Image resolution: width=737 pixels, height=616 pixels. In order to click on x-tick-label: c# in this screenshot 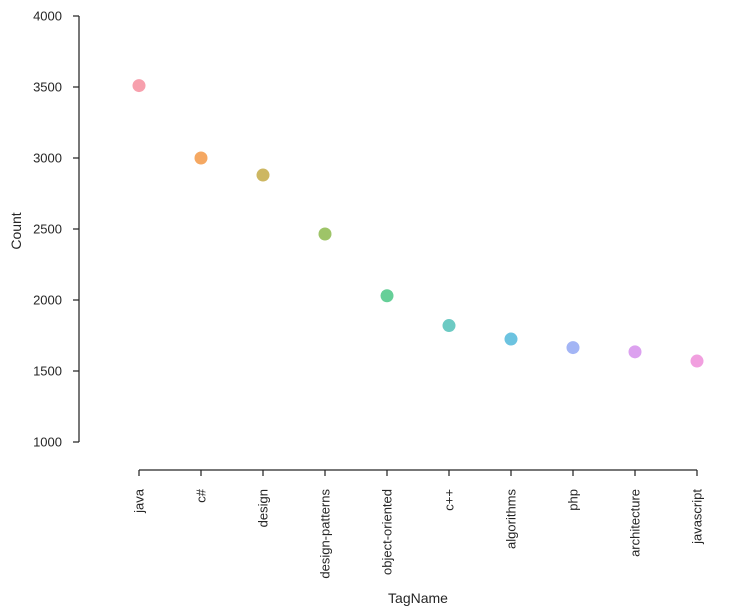, I will do `click(201, 495)`.